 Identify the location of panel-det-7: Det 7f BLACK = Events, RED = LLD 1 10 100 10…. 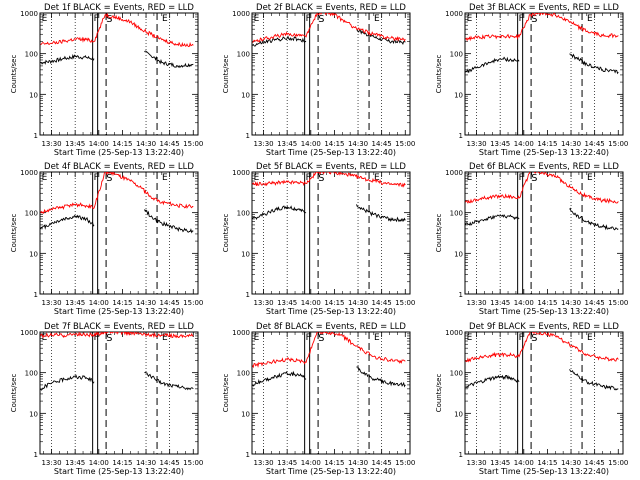
(106, 399).